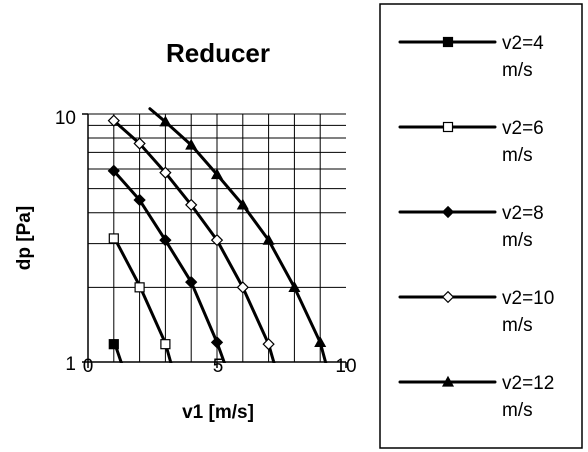  What do you see at coordinates (528, 383) in the screenshot?
I see `legend-label: v2=12` at bounding box center [528, 383].